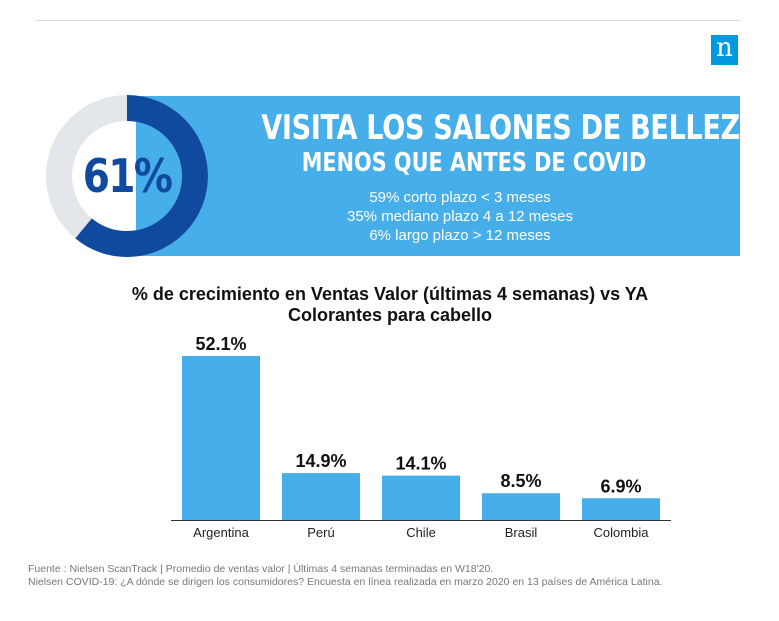 Image resolution: width=779 pixels, height=621 pixels. Describe the element at coordinates (460, 197) in the screenshot. I see `detail-line-short: 59% corto plazo < 3 meses` at that location.